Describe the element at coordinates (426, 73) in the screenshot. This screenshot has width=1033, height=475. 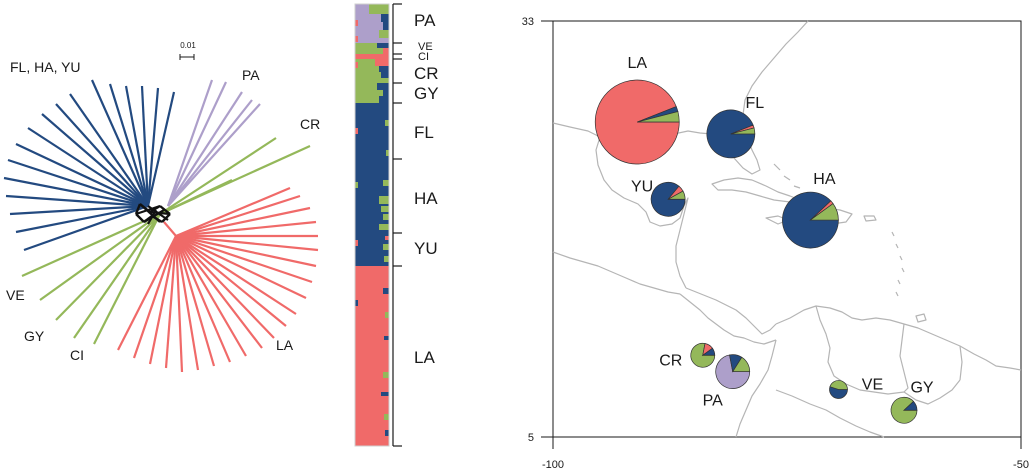
I see `bar-label-cr: CR` at that location.